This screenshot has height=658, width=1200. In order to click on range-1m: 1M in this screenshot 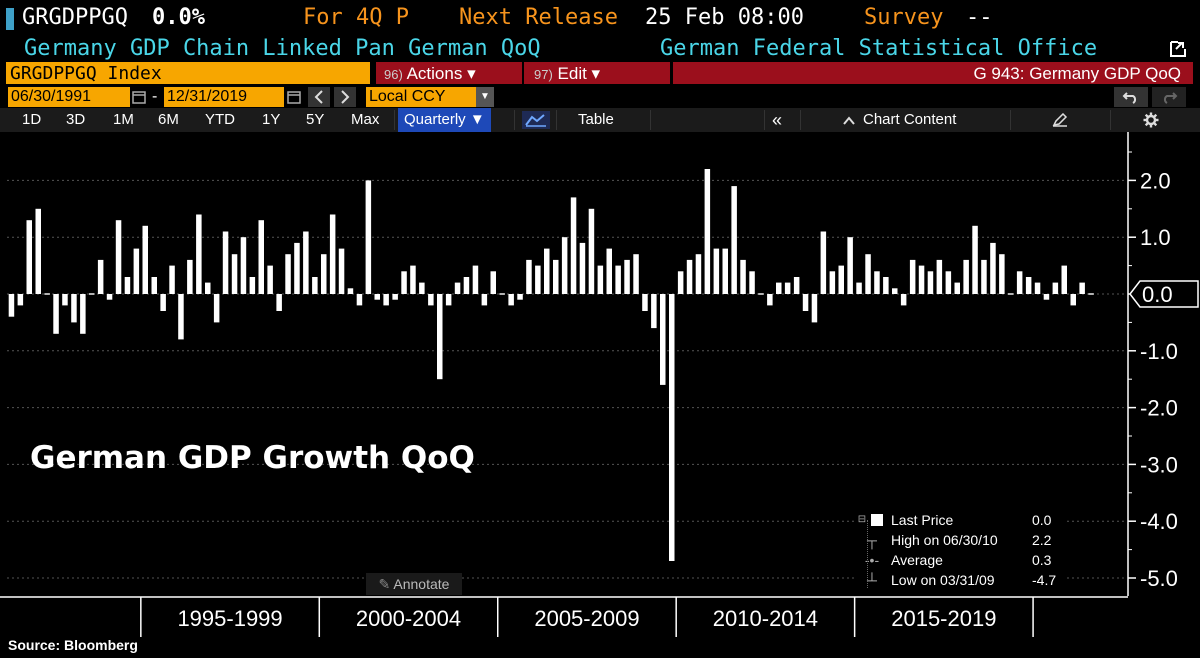, I will do `click(123, 119)`.